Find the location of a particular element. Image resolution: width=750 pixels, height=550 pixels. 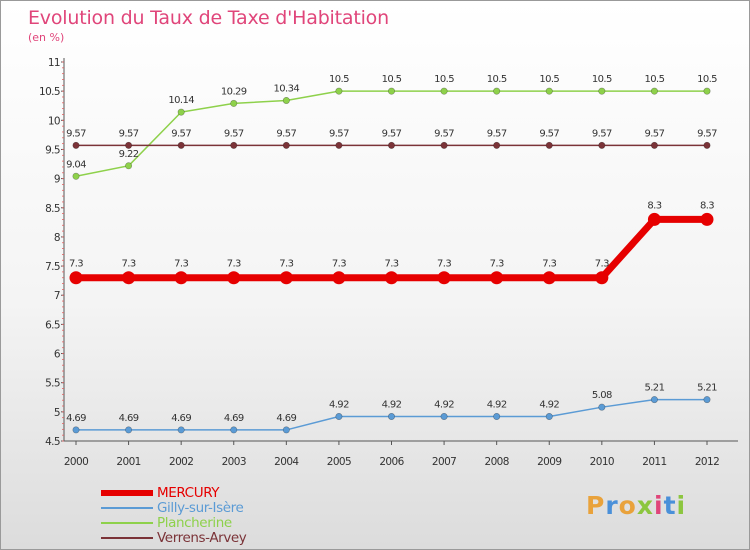

logo-letter: t is located at coordinates (670, 505).